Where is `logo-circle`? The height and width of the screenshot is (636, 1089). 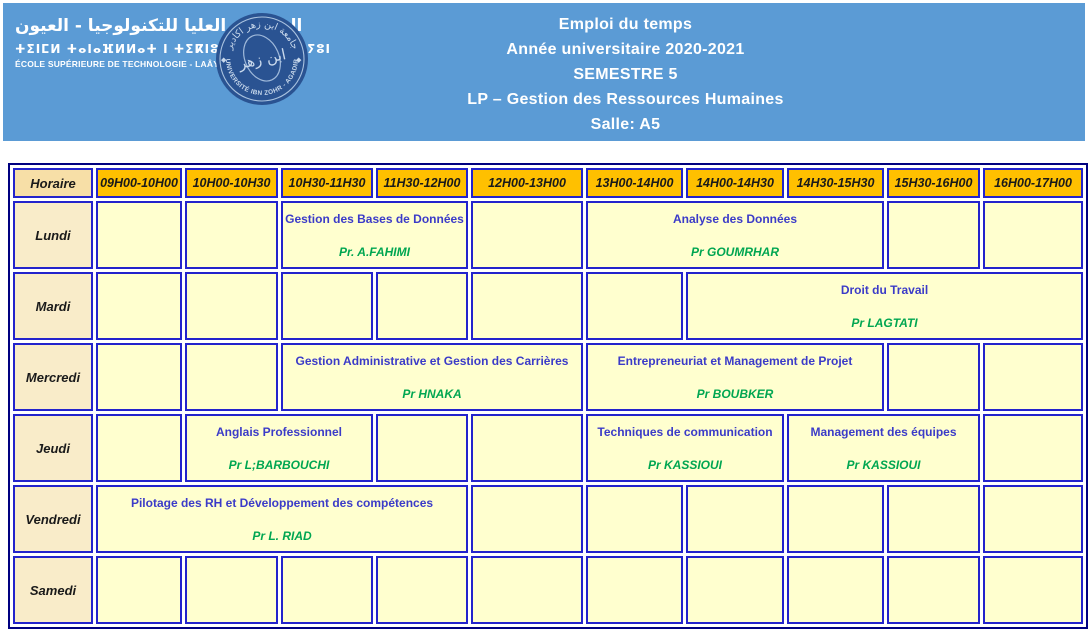
logo-circle is located at coordinates (262, 59).